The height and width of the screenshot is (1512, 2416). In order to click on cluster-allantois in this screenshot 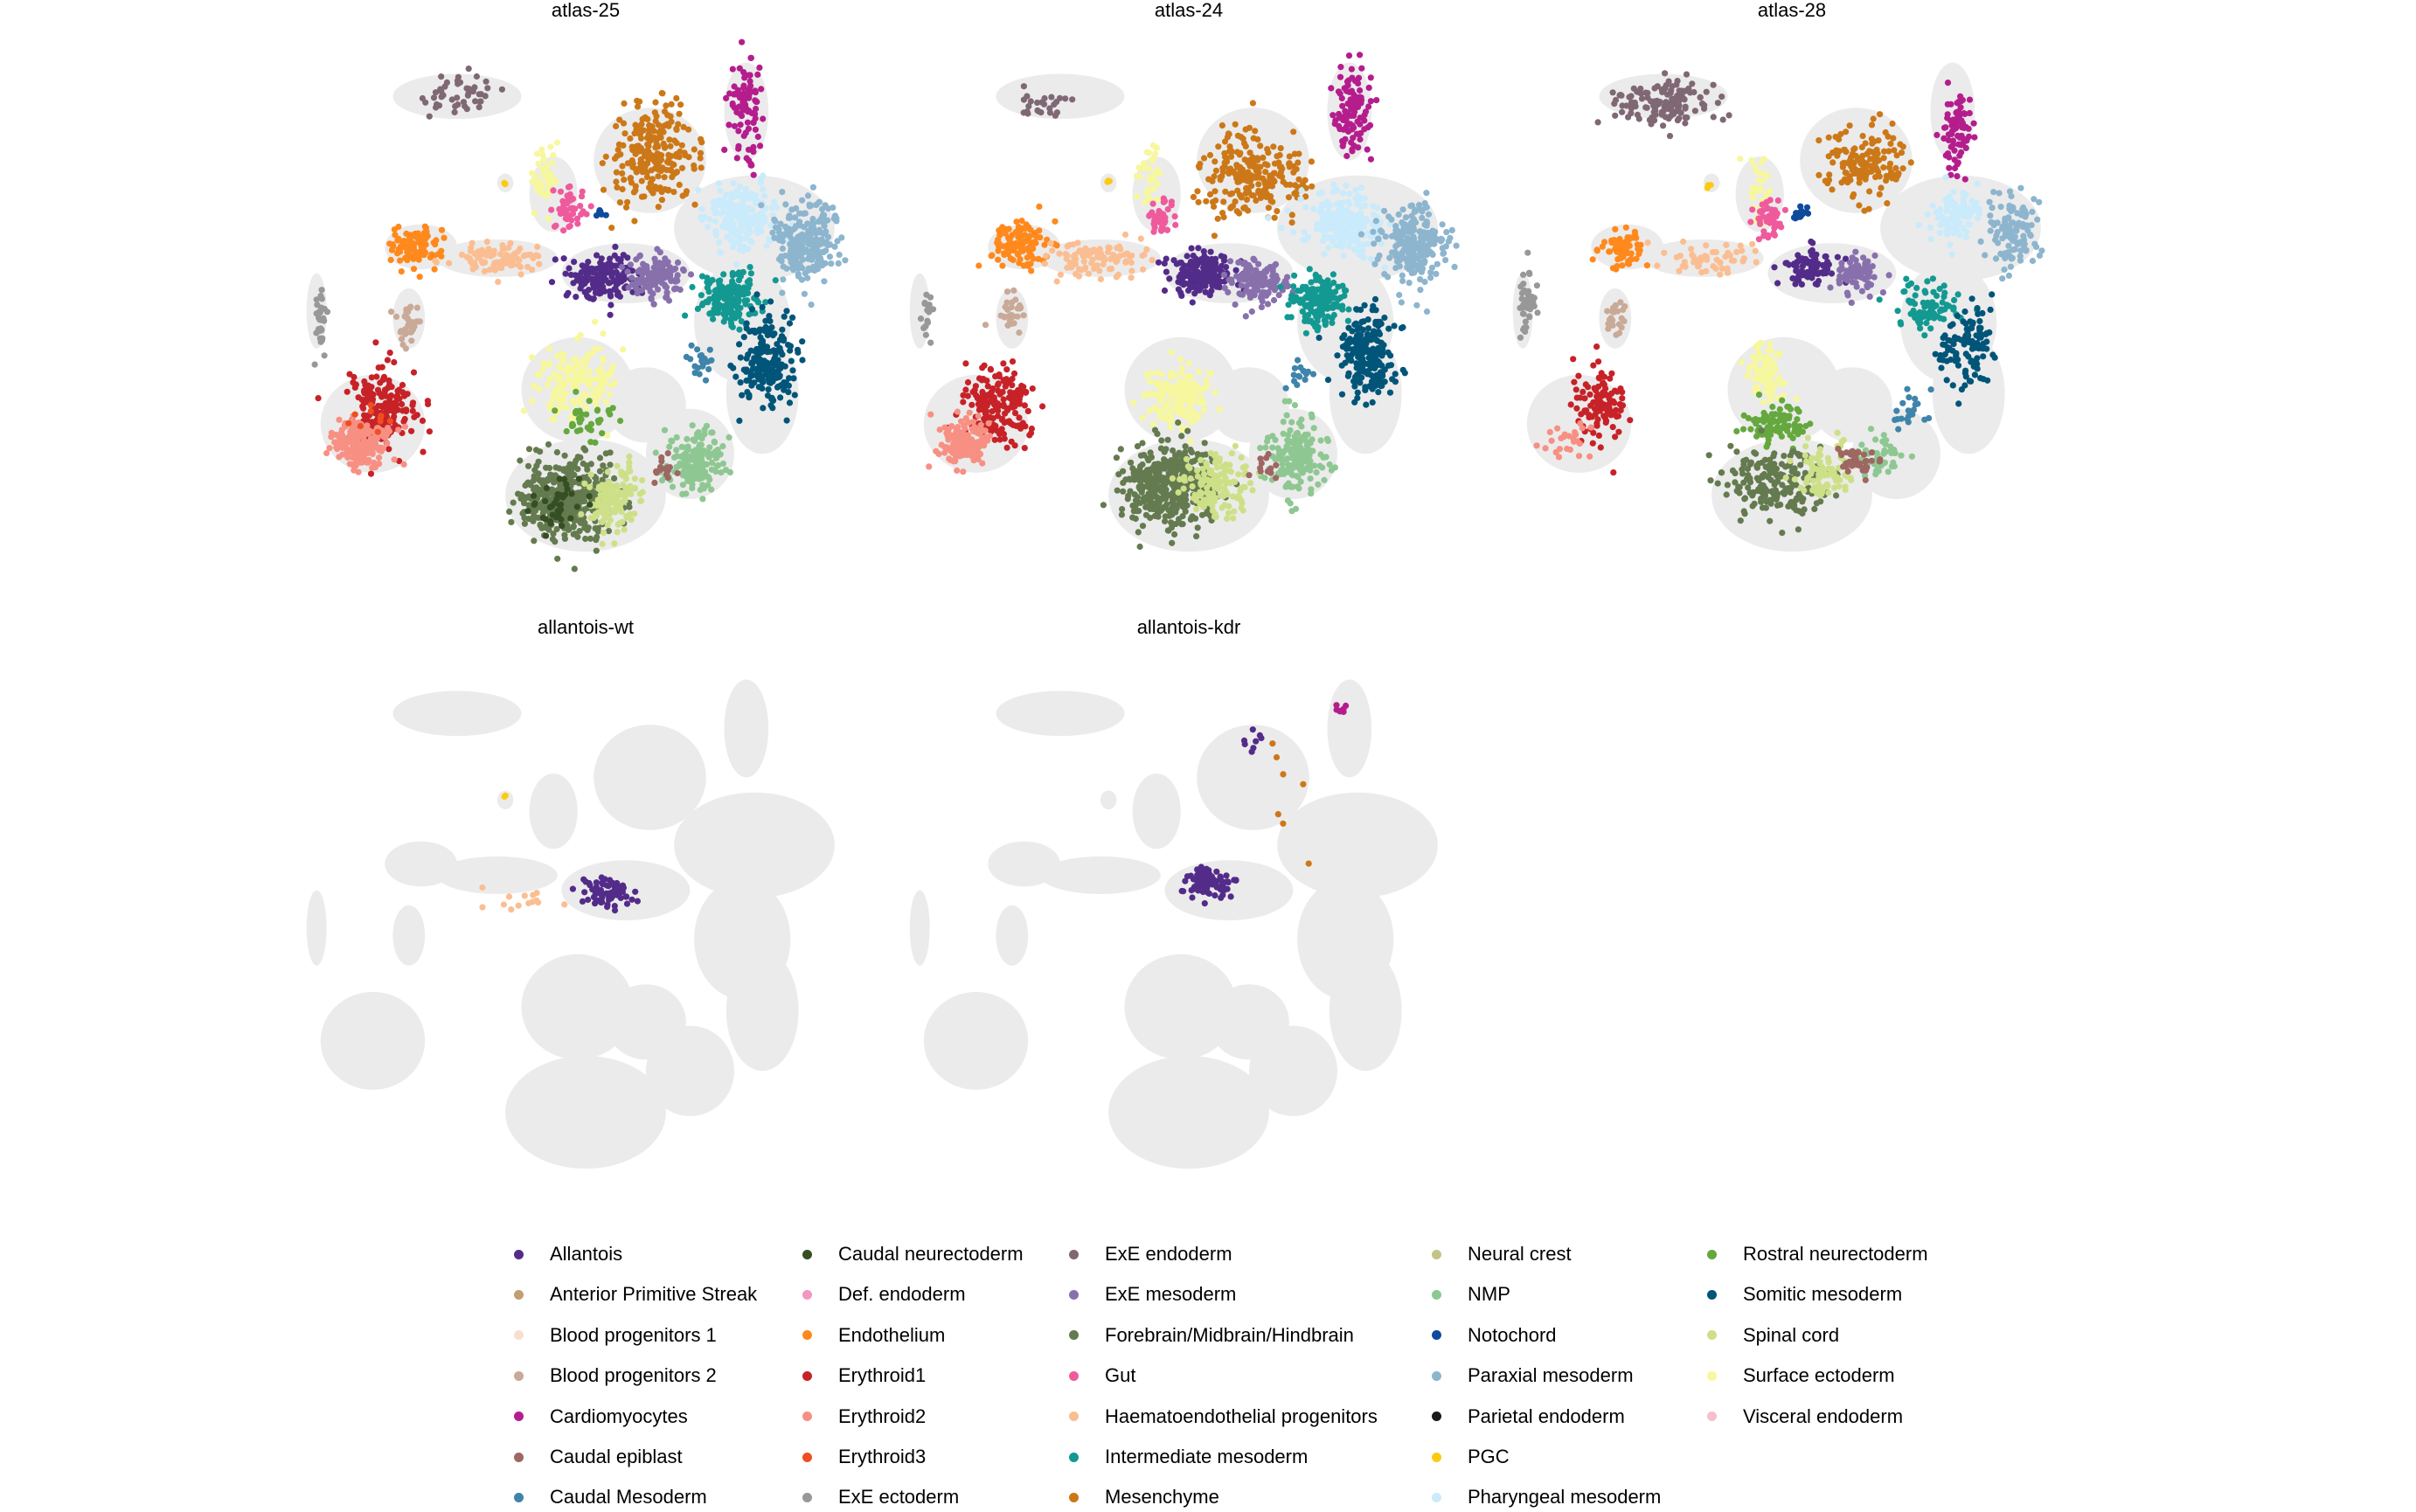, I will do `click(1201, 275)`.